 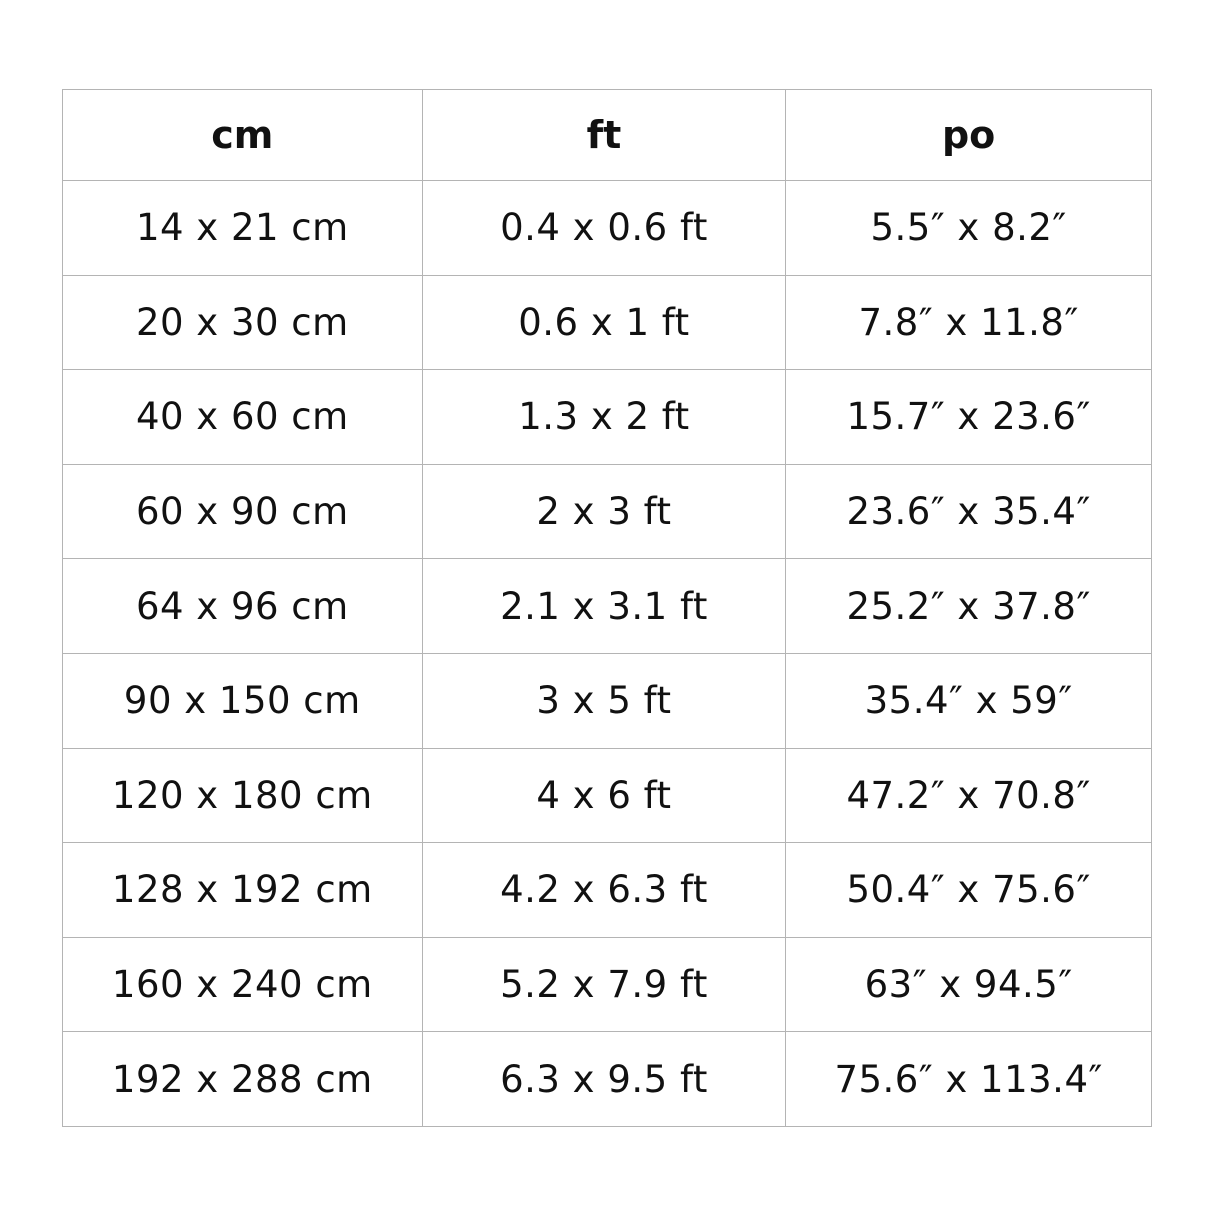 I want to click on table-row: 60 x 90 cm 2 x 3 ft 23.6″ x 35.4″, so click(x=607, y=511).